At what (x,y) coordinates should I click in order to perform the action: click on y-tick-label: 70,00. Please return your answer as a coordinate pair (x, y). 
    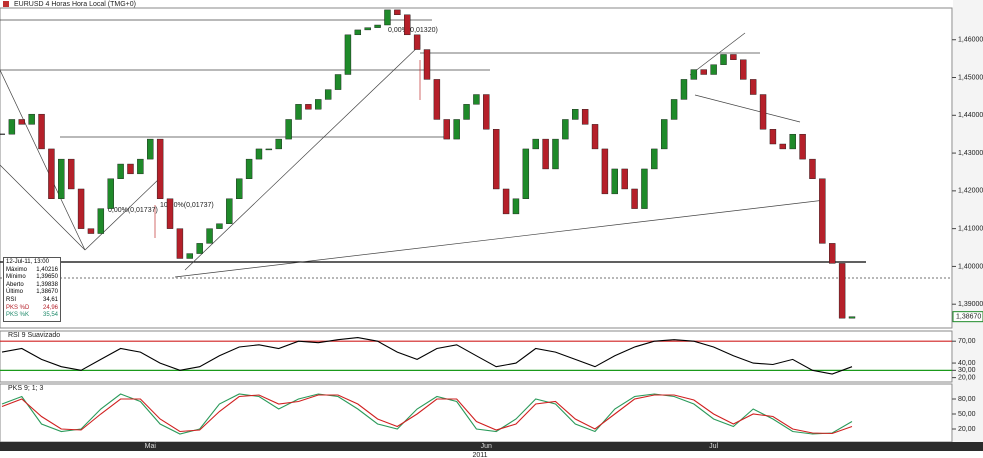
    Looking at the image, I should click on (967, 341).